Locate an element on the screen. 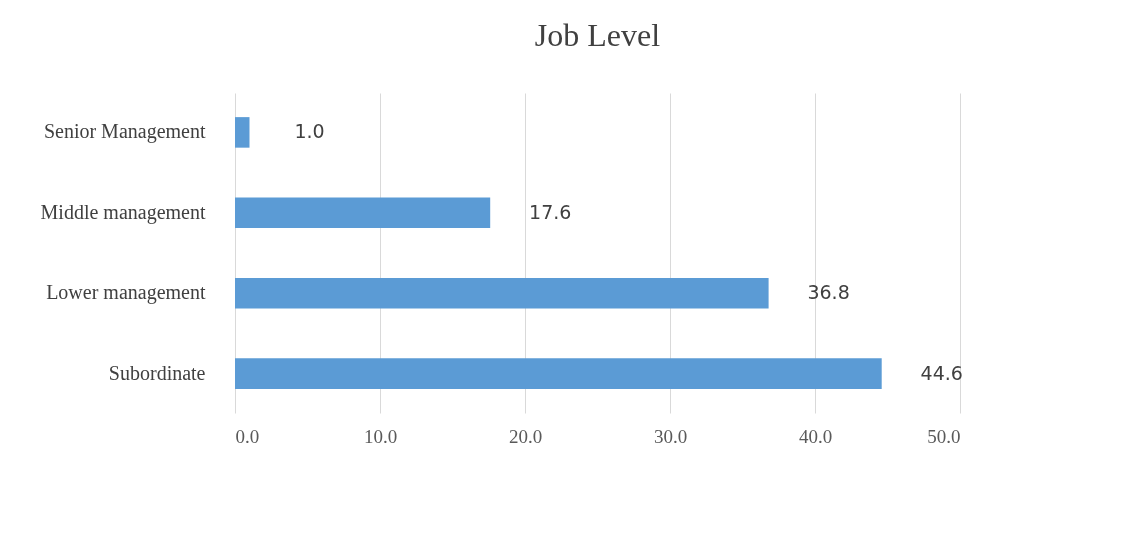 This screenshot has height=538, width=1136. data-label: 44.6 is located at coordinates (941, 372).